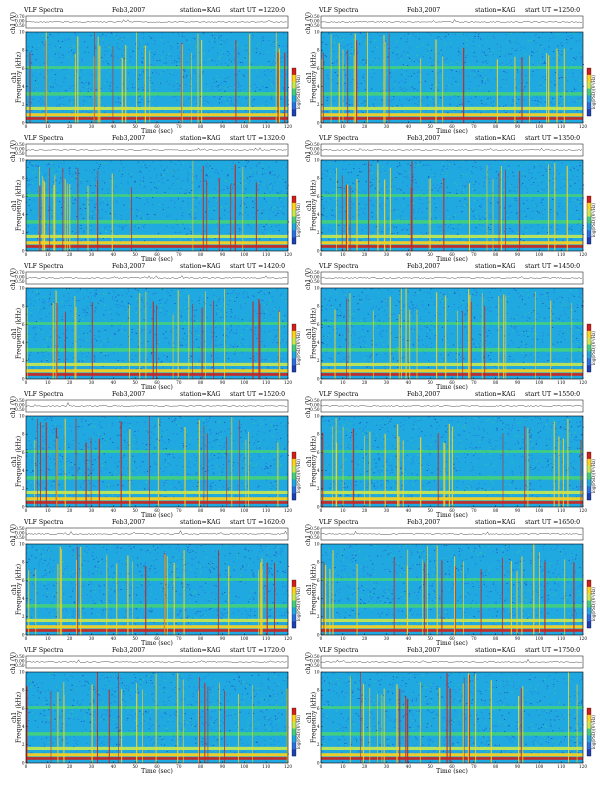  Describe the element at coordinates (258, 650) in the screenshot. I see `panel-start-time: start UT =1720:0` at that location.